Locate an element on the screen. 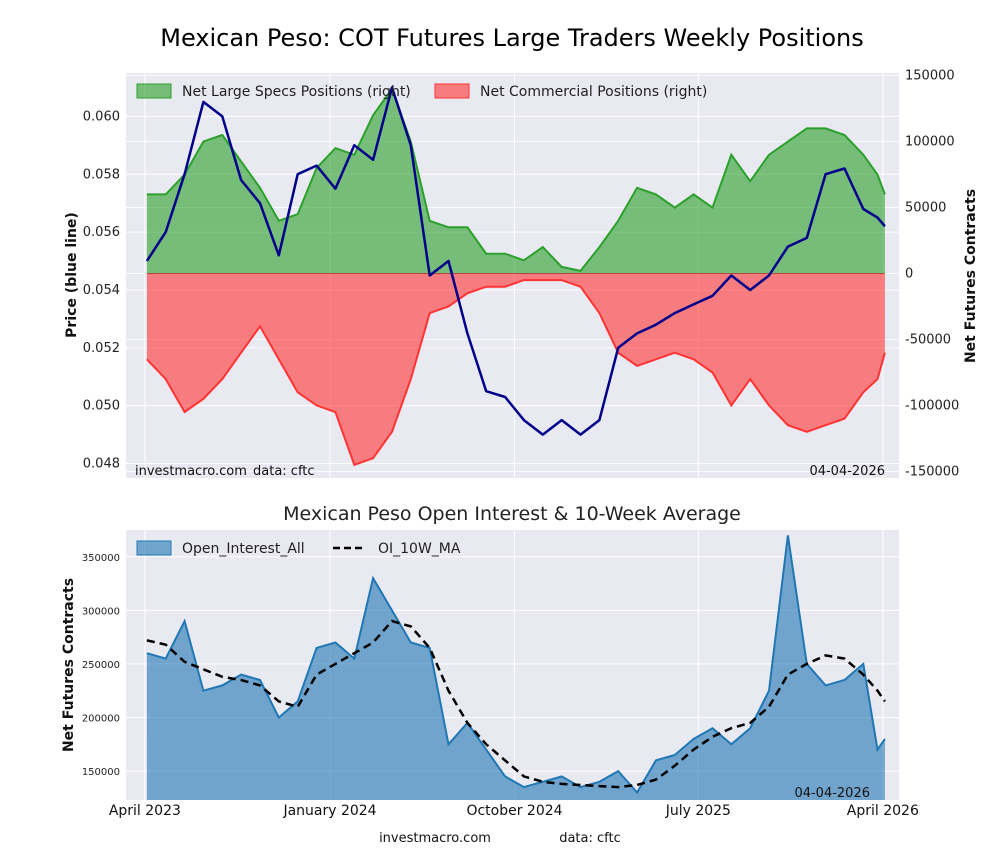  footer-source: investmacro.com is located at coordinates (435, 838).